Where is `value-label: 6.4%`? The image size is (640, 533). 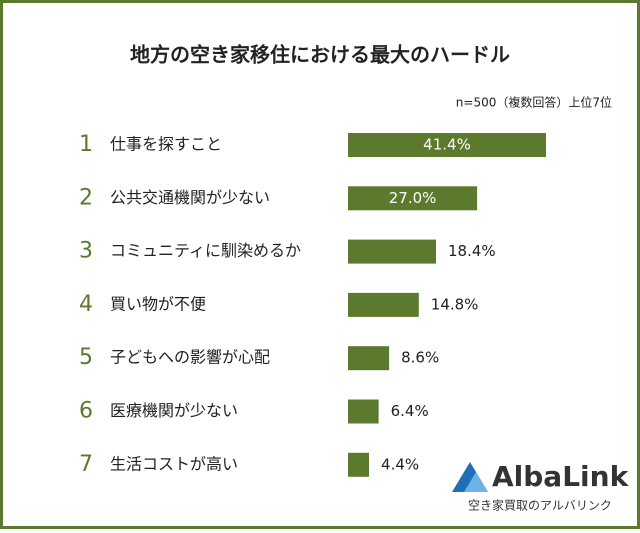 value-label: 6.4% is located at coordinates (410, 411).